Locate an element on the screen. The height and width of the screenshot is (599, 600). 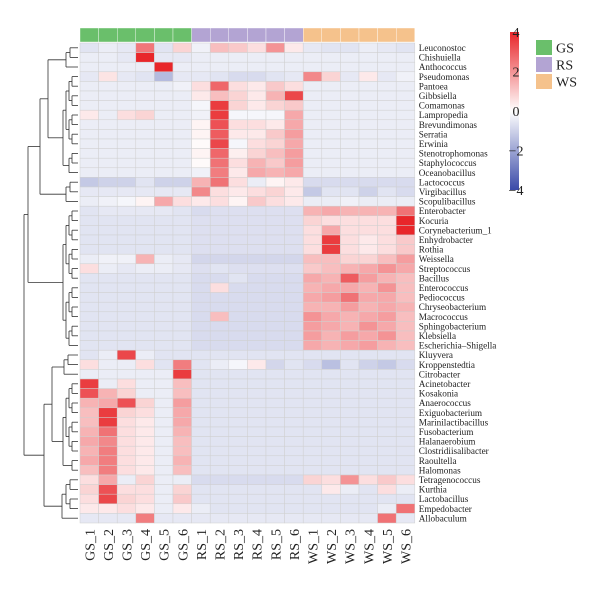
taxon-label: Leuconostoc is located at coordinates (442, 48).